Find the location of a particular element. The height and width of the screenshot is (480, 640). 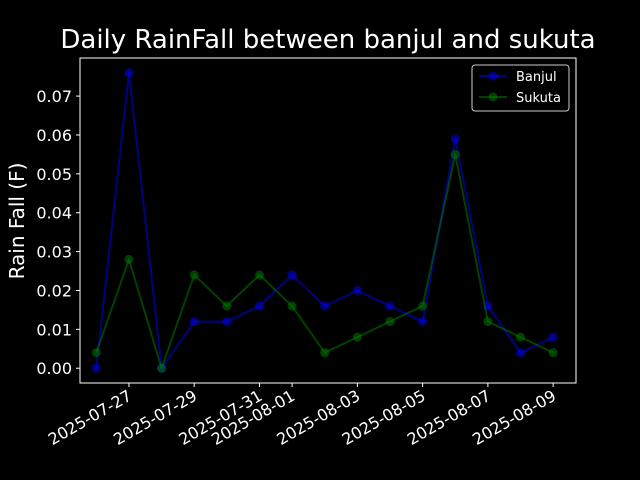

chart-title: Daily RainFall between banjul and sukuta is located at coordinates (327, 40).